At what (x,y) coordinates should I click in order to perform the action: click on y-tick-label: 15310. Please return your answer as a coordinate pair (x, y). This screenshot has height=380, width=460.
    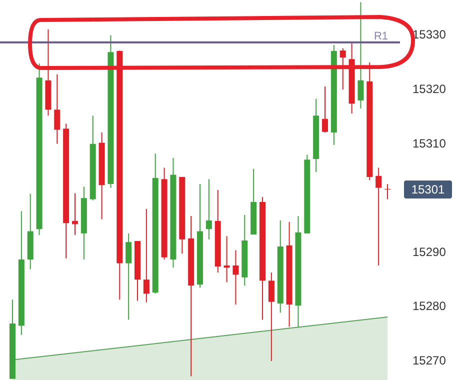
    Looking at the image, I should click on (429, 143).